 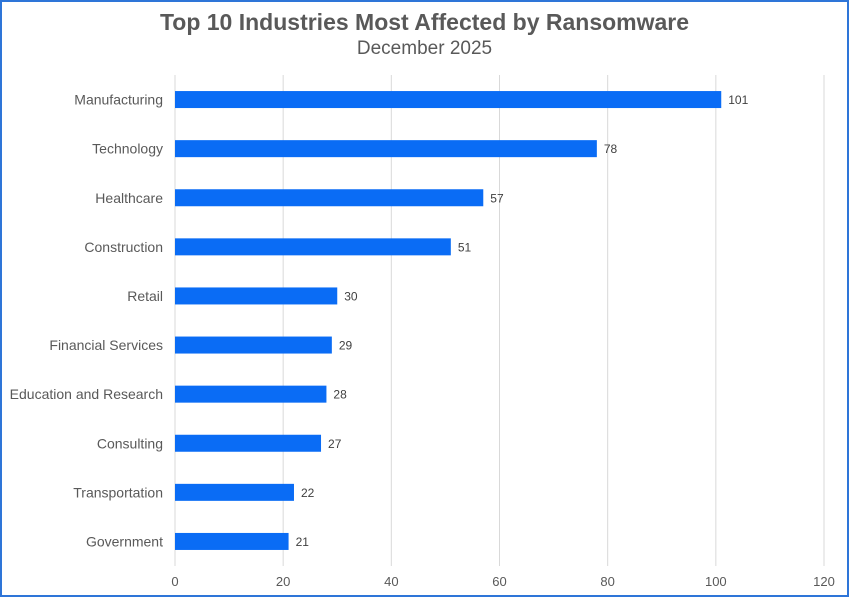 I want to click on x-tick-label: 120, so click(x=824, y=581).